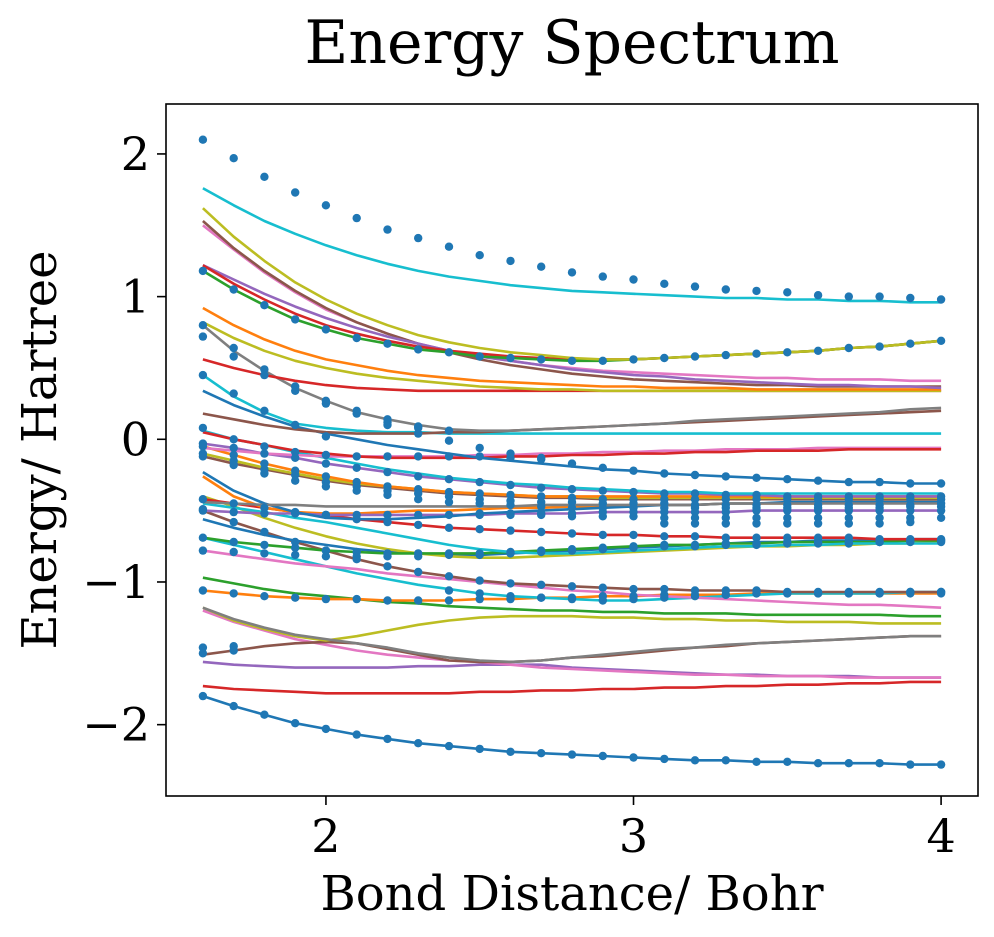  What do you see at coordinates (124, 439) in the screenshot?
I see `y-axis-ticks: −2 −1 0 1 2` at bounding box center [124, 439].